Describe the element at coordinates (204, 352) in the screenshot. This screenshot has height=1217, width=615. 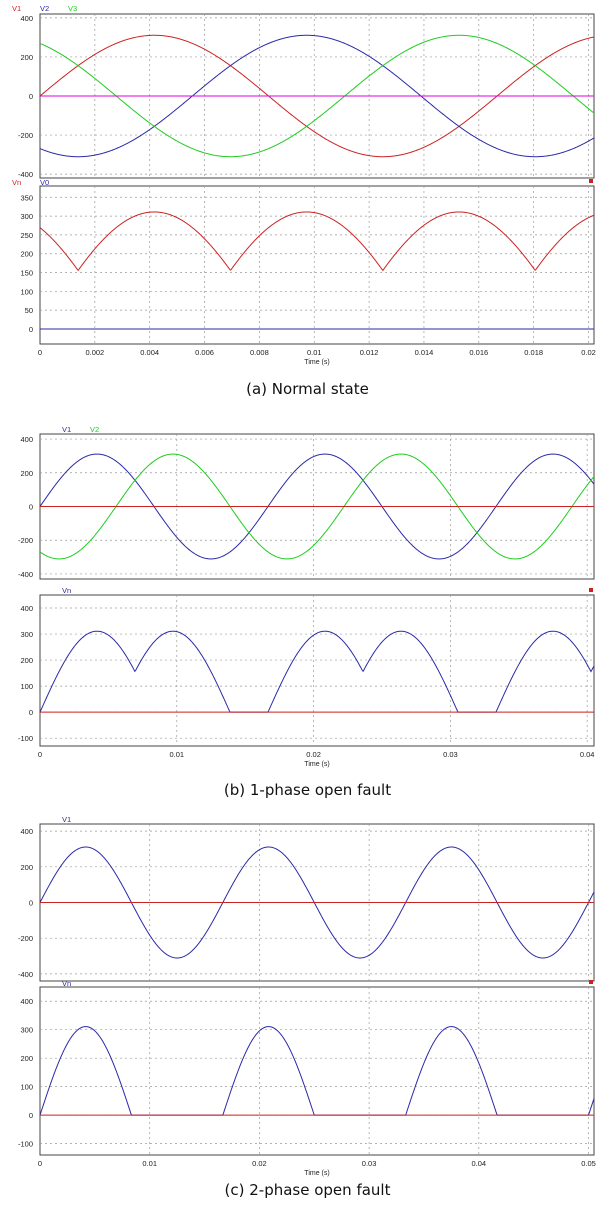
I see `x-tick-label: 0.006` at that location.